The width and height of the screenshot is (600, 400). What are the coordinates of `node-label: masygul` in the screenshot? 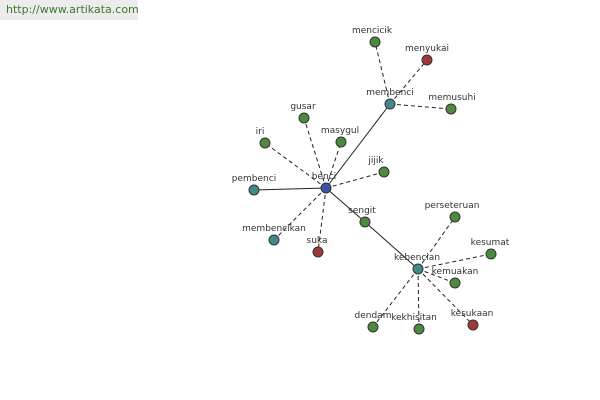 It's located at (340, 131).